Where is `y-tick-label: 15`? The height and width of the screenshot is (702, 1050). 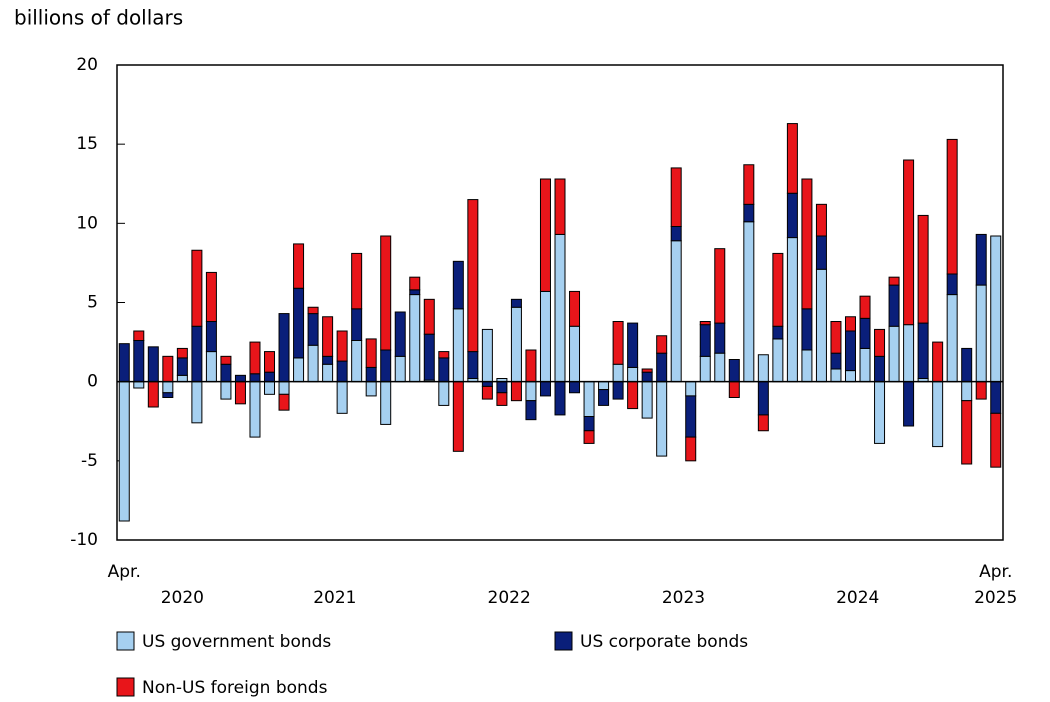
y-tick-label: 15 is located at coordinates (87, 144).